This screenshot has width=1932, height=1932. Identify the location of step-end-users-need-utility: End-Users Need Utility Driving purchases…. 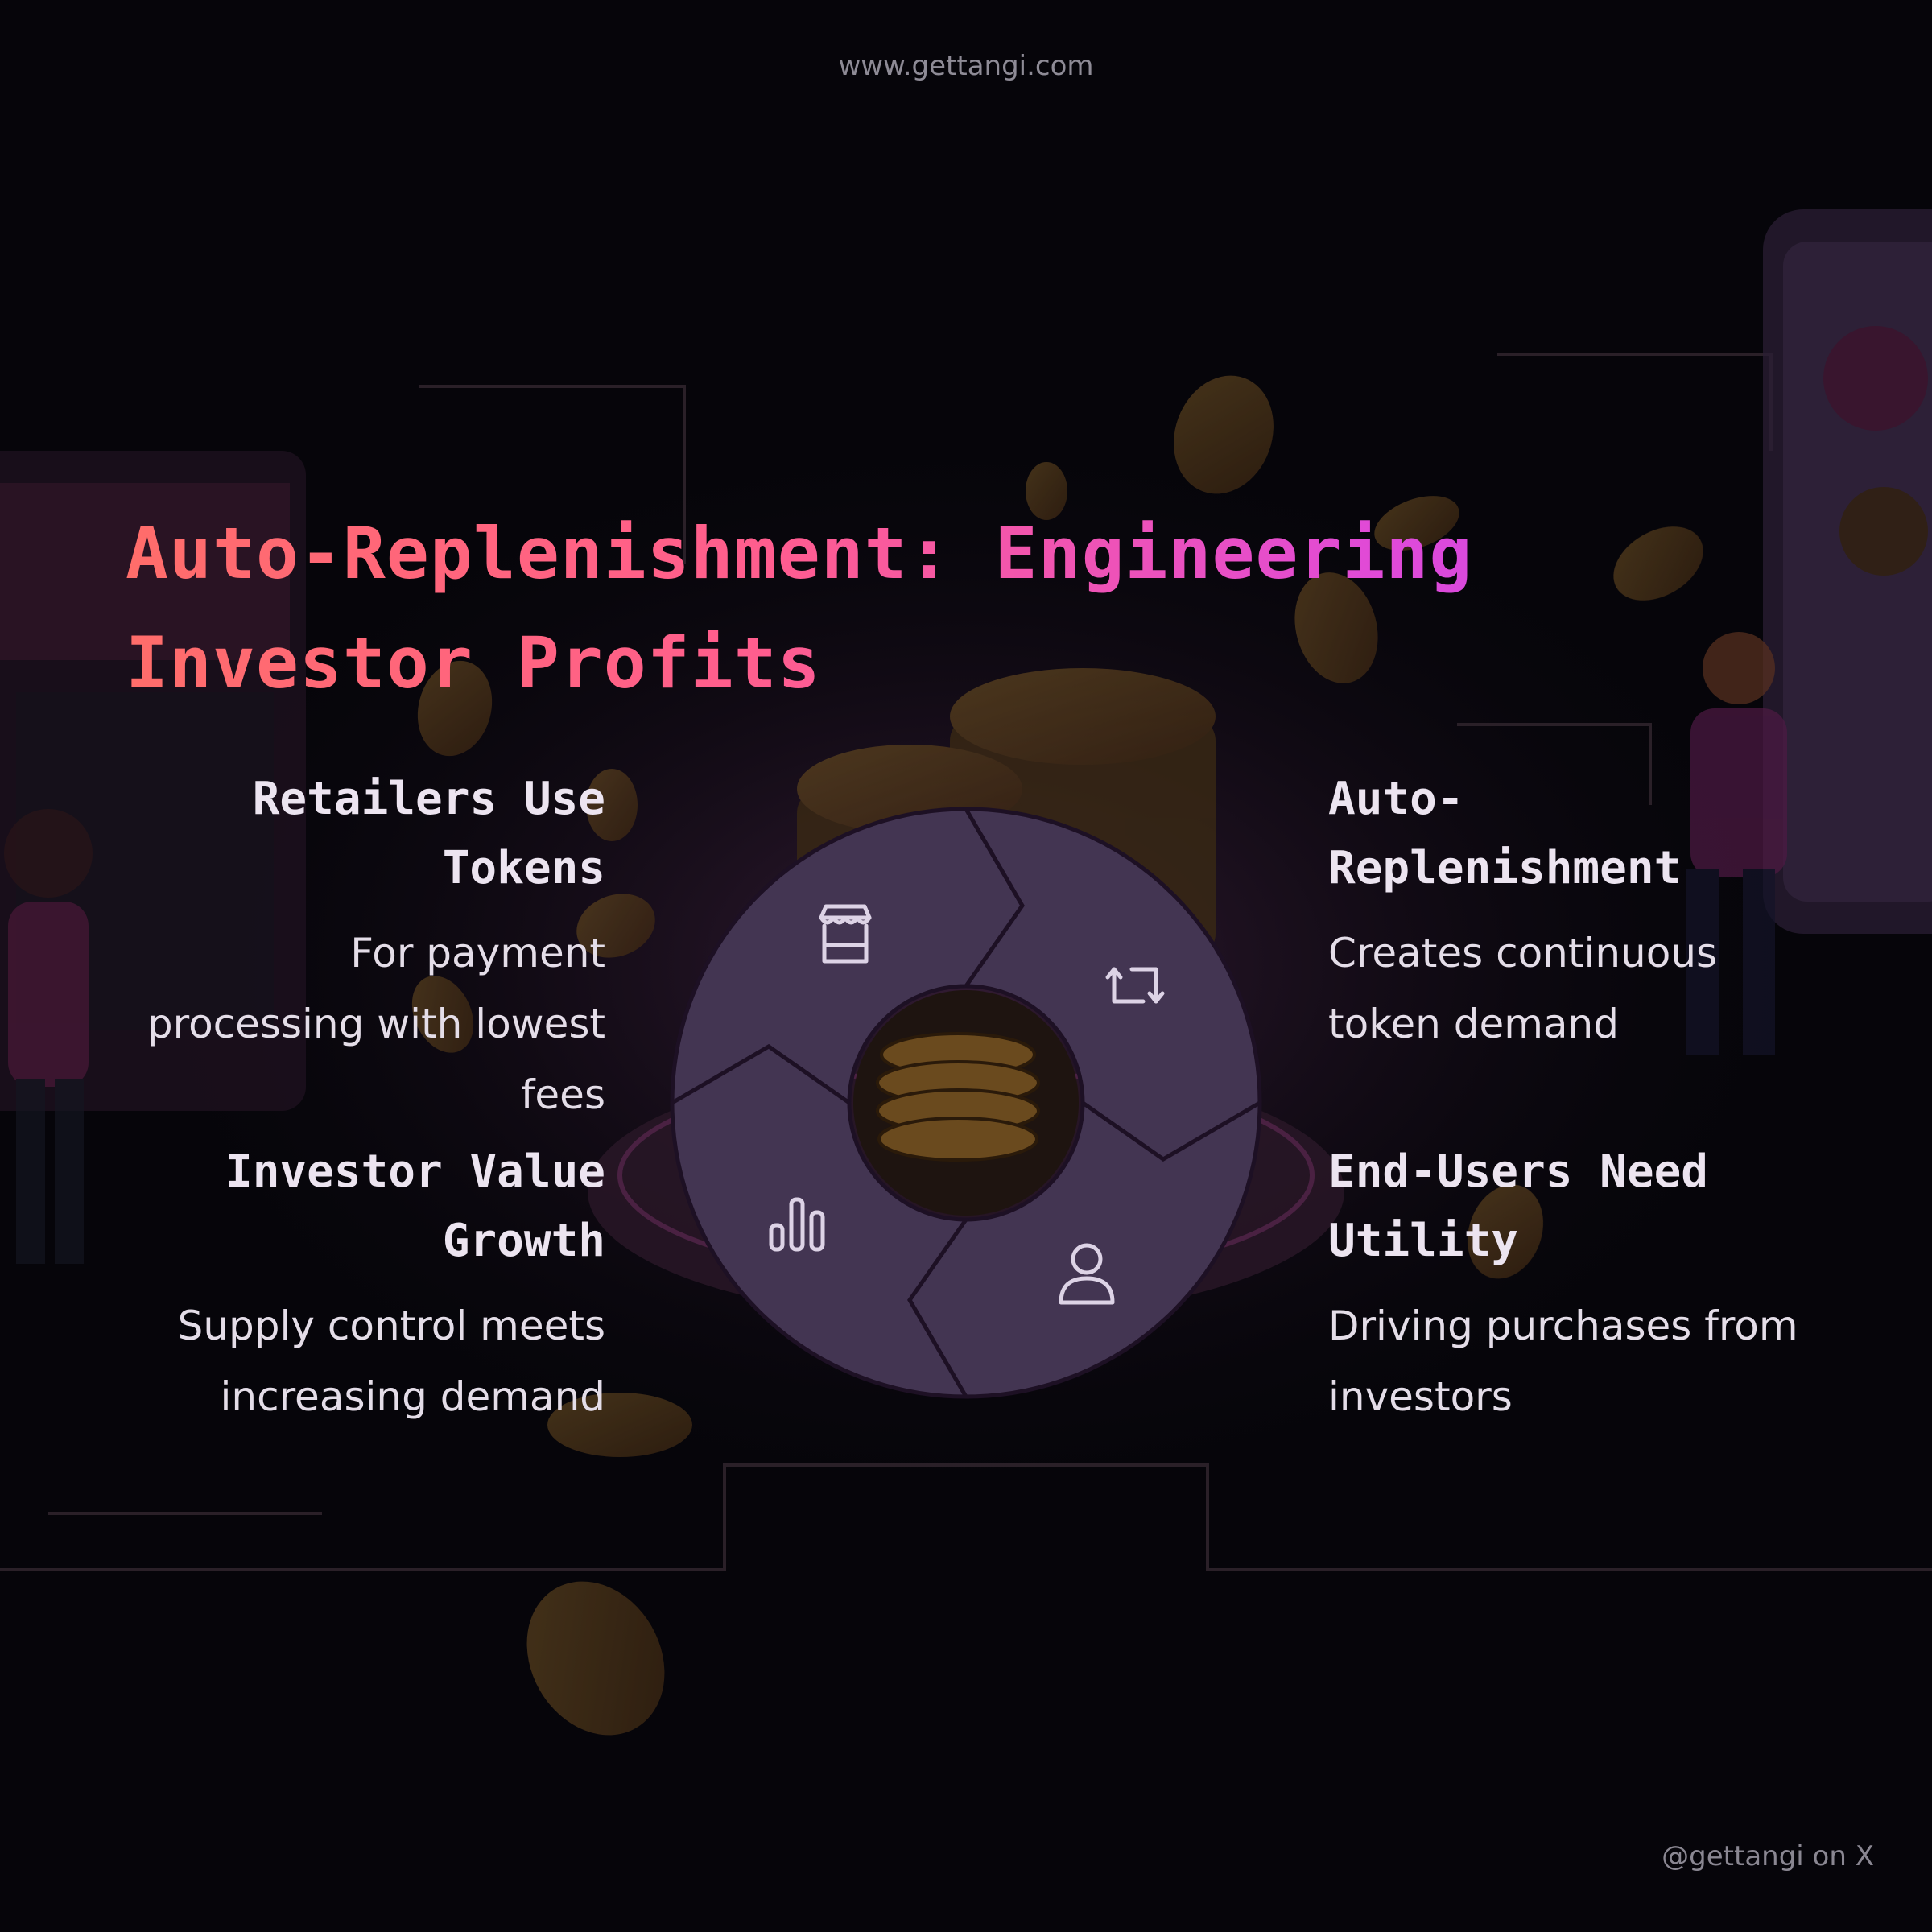
(1569, 1284).